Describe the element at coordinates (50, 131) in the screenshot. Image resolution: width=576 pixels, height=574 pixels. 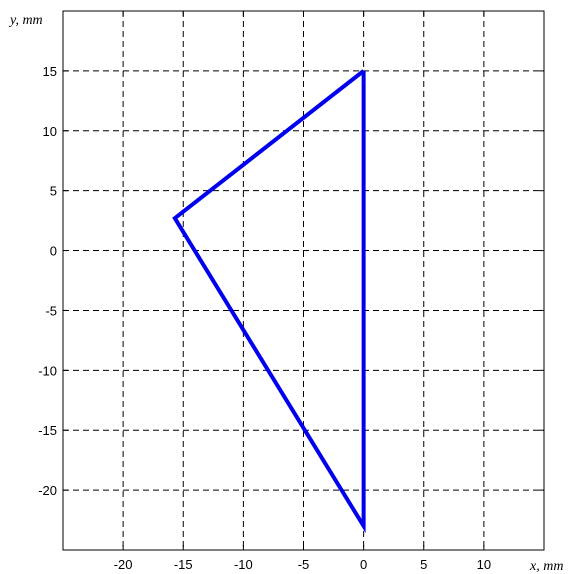
I see `y-tick-label: 10` at that location.